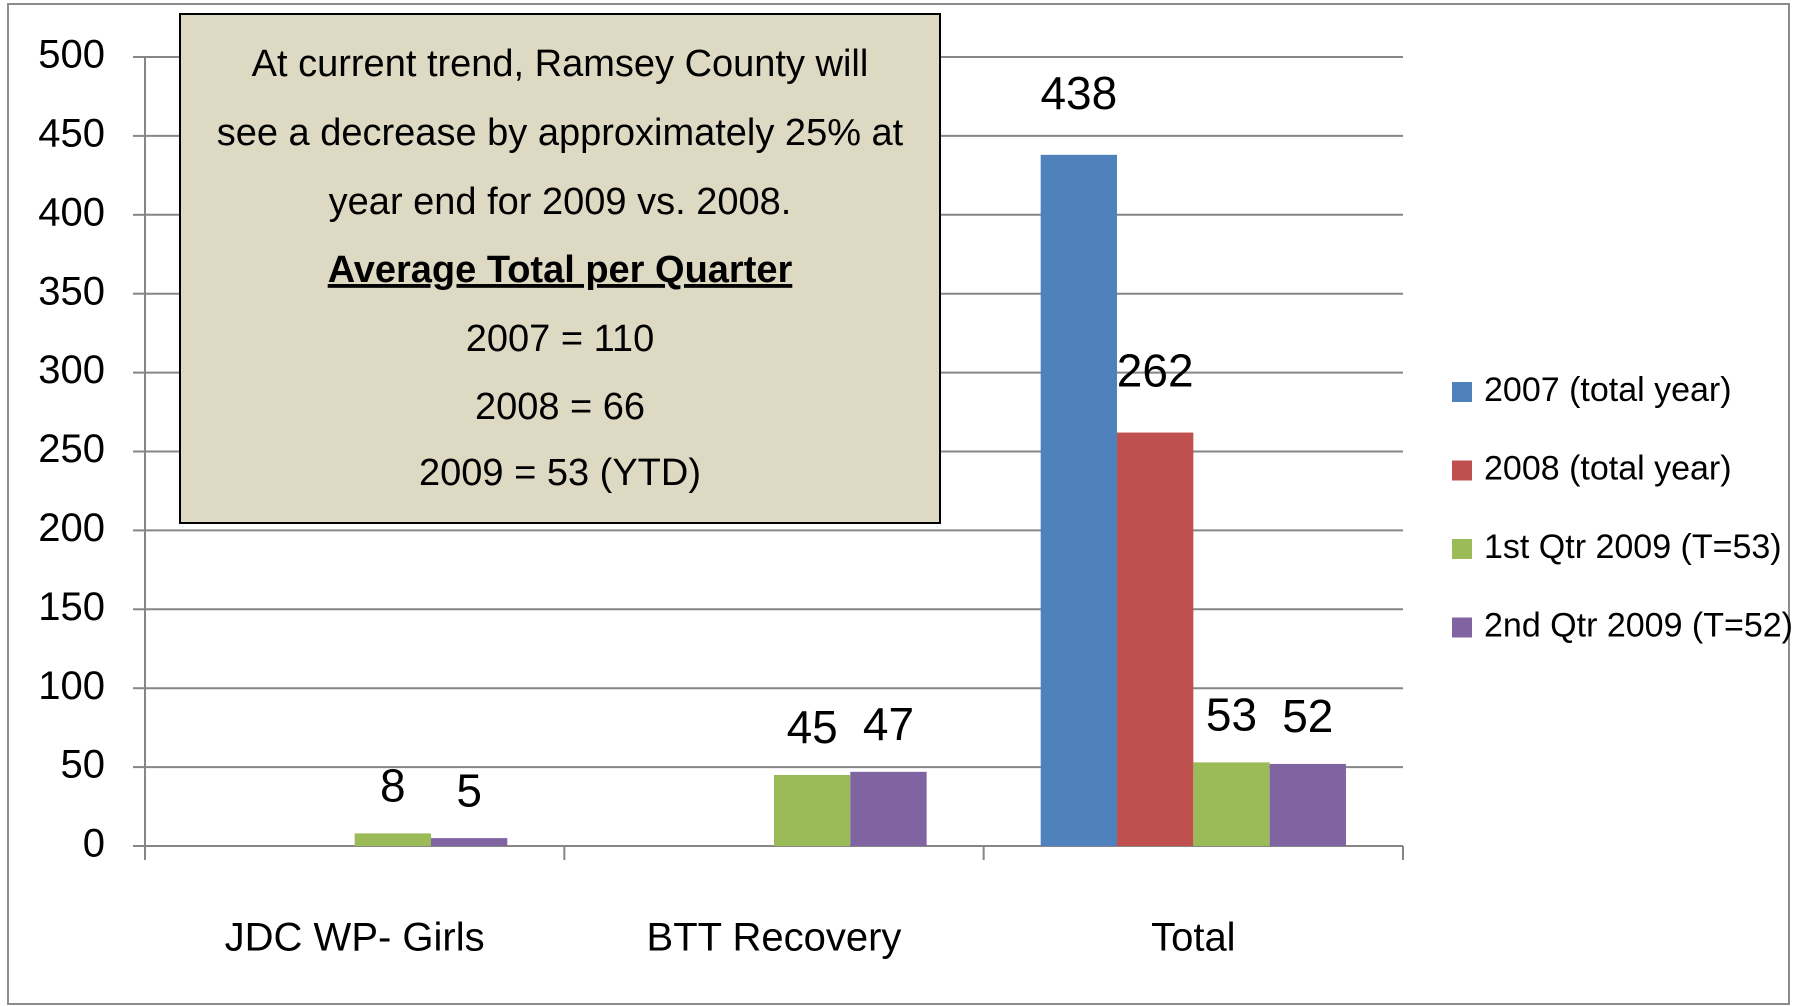 The height and width of the screenshot is (1006, 1793). What do you see at coordinates (393, 786) in the screenshot?
I see `data-label: 8` at bounding box center [393, 786].